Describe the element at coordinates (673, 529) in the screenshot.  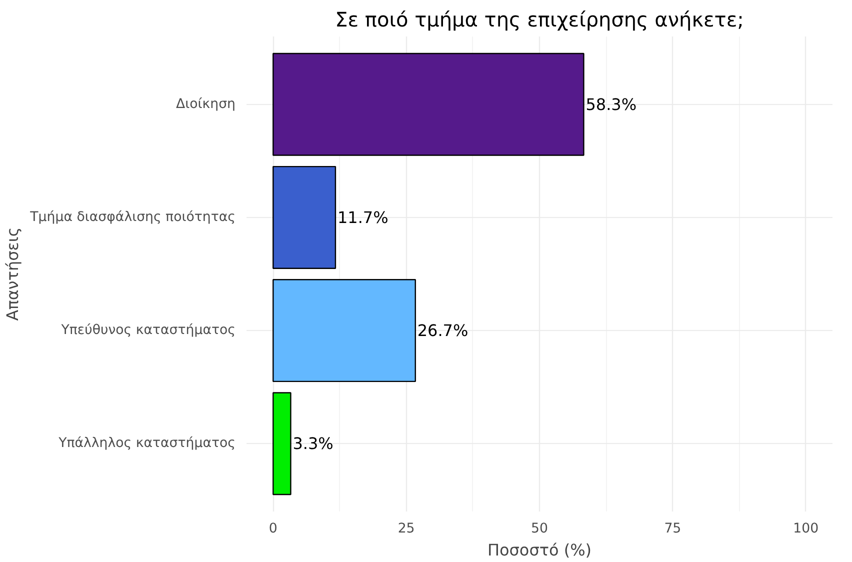
I see `x-tick-label: 75` at that location.